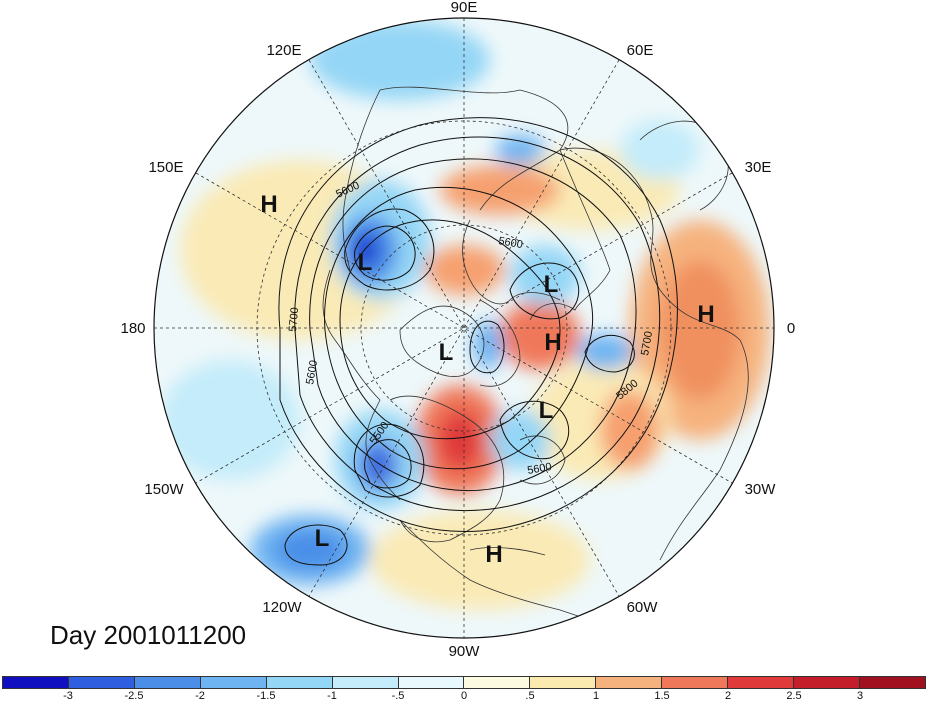  Describe the element at coordinates (794, 696) in the screenshot. I see `colorbar-tick-label: 2.5` at that location.